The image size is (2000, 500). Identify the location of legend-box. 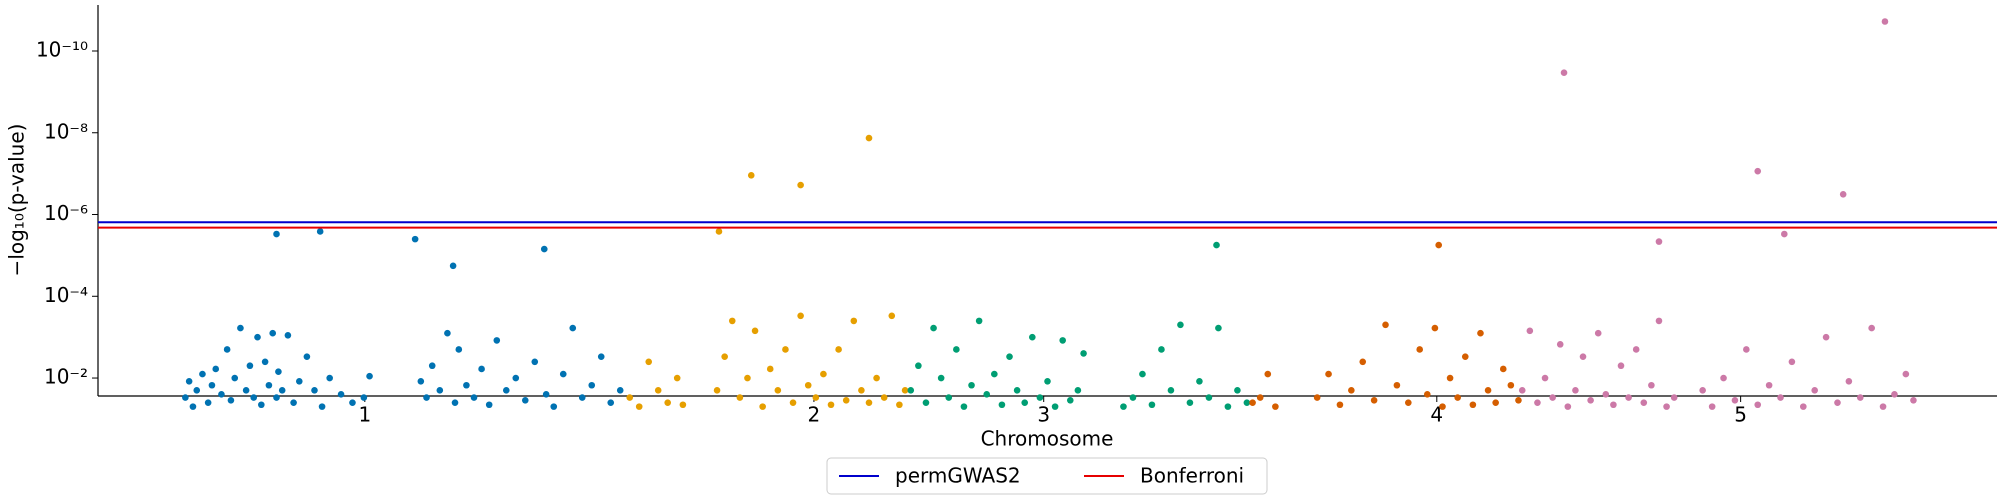
(1047, 476).